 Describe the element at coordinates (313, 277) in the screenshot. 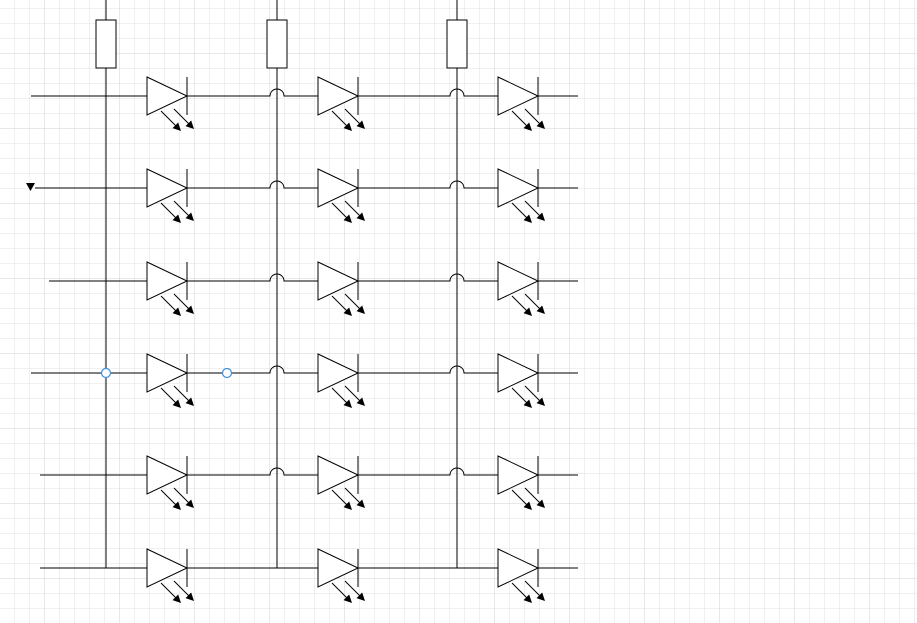

I see `row-3-wire` at that location.